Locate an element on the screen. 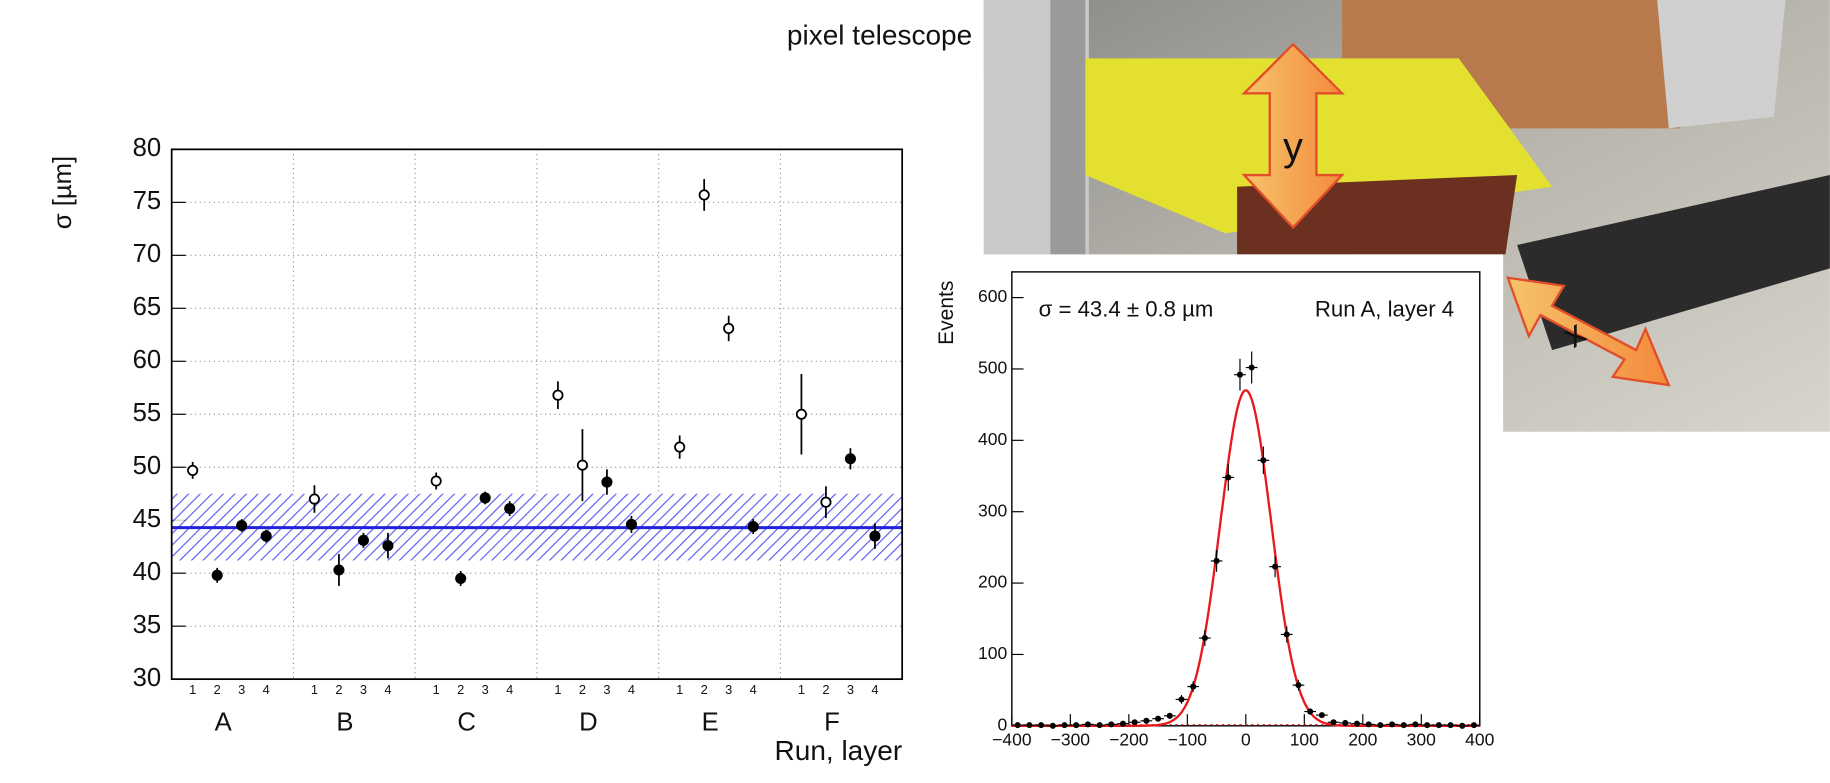 This screenshot has height=783, width=1830. y-tick-label: 70 is located at coordinates (147, 254).